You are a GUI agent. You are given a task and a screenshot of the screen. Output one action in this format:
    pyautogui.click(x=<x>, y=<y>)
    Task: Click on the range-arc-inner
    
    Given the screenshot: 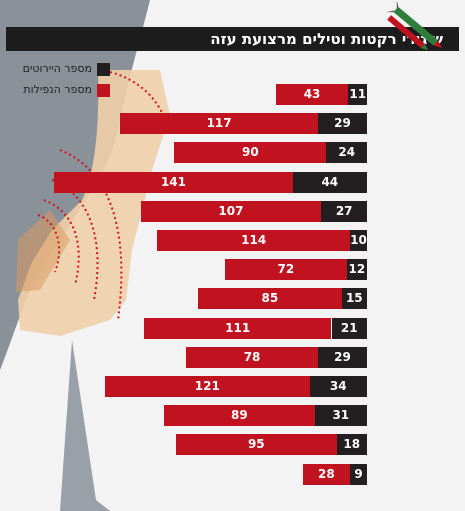 What is the action you would take?
    pyautogui.click(x=61, y=242)
    